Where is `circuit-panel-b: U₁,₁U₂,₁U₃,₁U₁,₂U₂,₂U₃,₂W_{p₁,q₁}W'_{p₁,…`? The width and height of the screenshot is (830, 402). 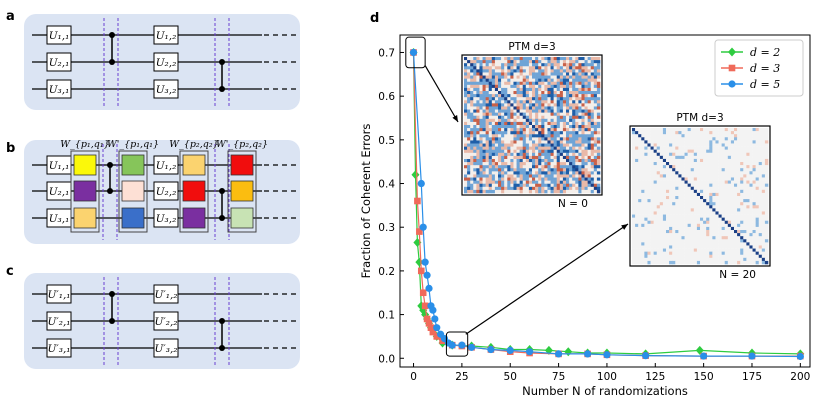
circuit-panel-b: U₁,₁U₂,₁U₃,₁U₁,₂U₂,₂U₃,₂W_{p₁,q₁}W'_{p₁,… is located at coordinates (162, 191).